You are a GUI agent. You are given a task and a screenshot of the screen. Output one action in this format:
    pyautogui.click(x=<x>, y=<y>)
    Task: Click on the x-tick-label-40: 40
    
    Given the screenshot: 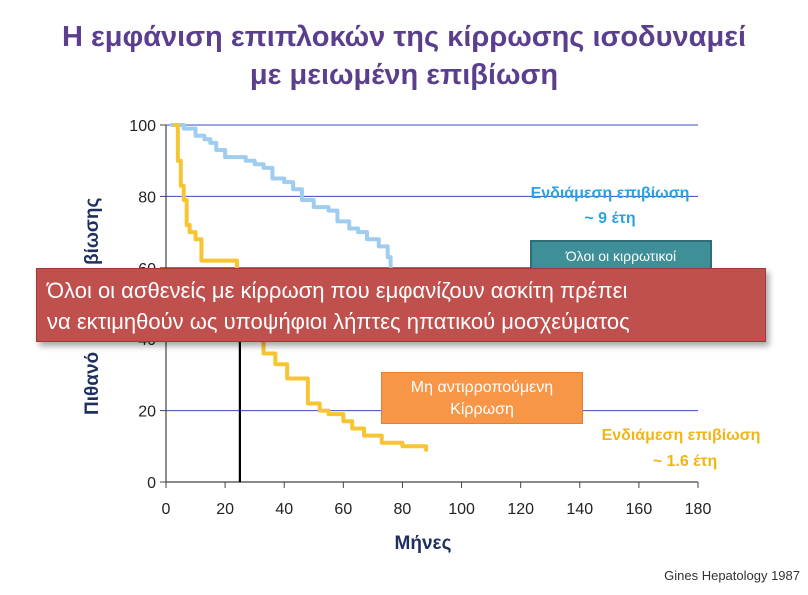 What is the action you would take?
    pyautogui.click(x=284, y=509)
    